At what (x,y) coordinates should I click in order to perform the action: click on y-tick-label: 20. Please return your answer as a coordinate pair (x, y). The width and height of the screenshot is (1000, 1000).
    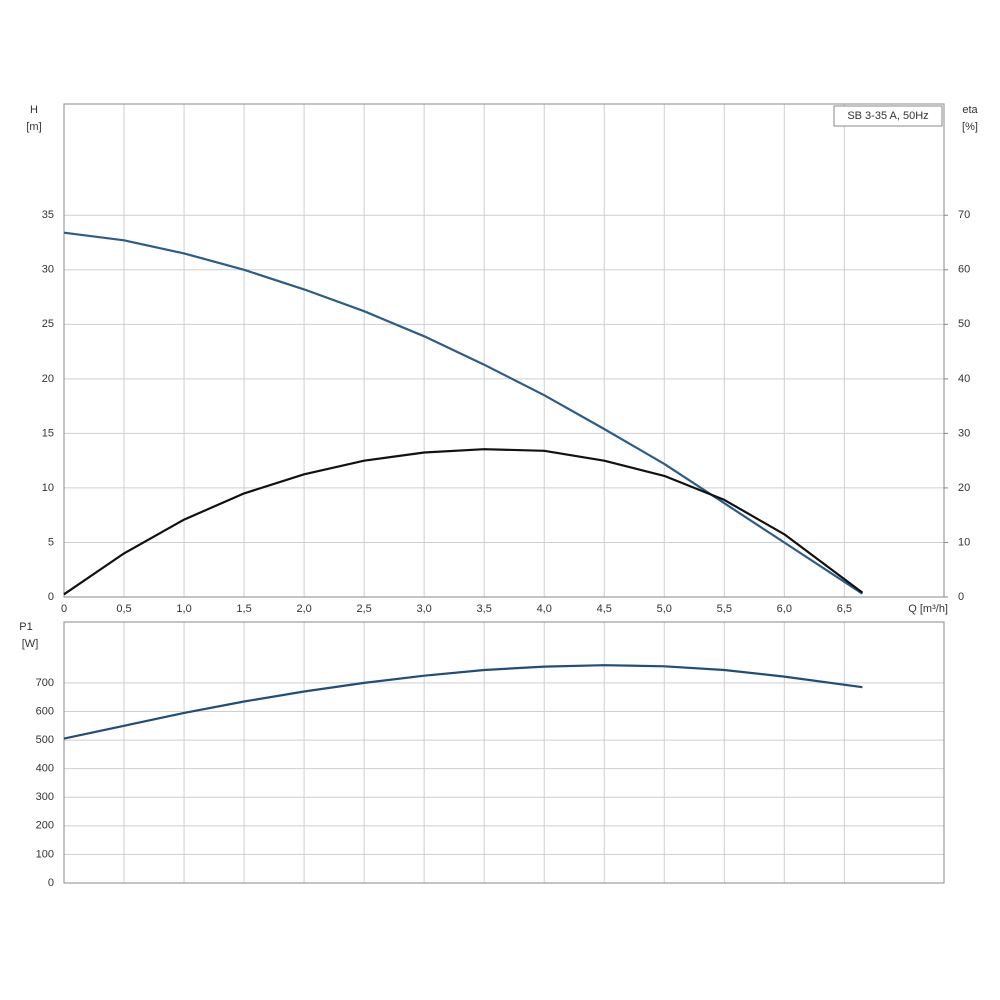
    Looking at the image, I should click on (48, 379).